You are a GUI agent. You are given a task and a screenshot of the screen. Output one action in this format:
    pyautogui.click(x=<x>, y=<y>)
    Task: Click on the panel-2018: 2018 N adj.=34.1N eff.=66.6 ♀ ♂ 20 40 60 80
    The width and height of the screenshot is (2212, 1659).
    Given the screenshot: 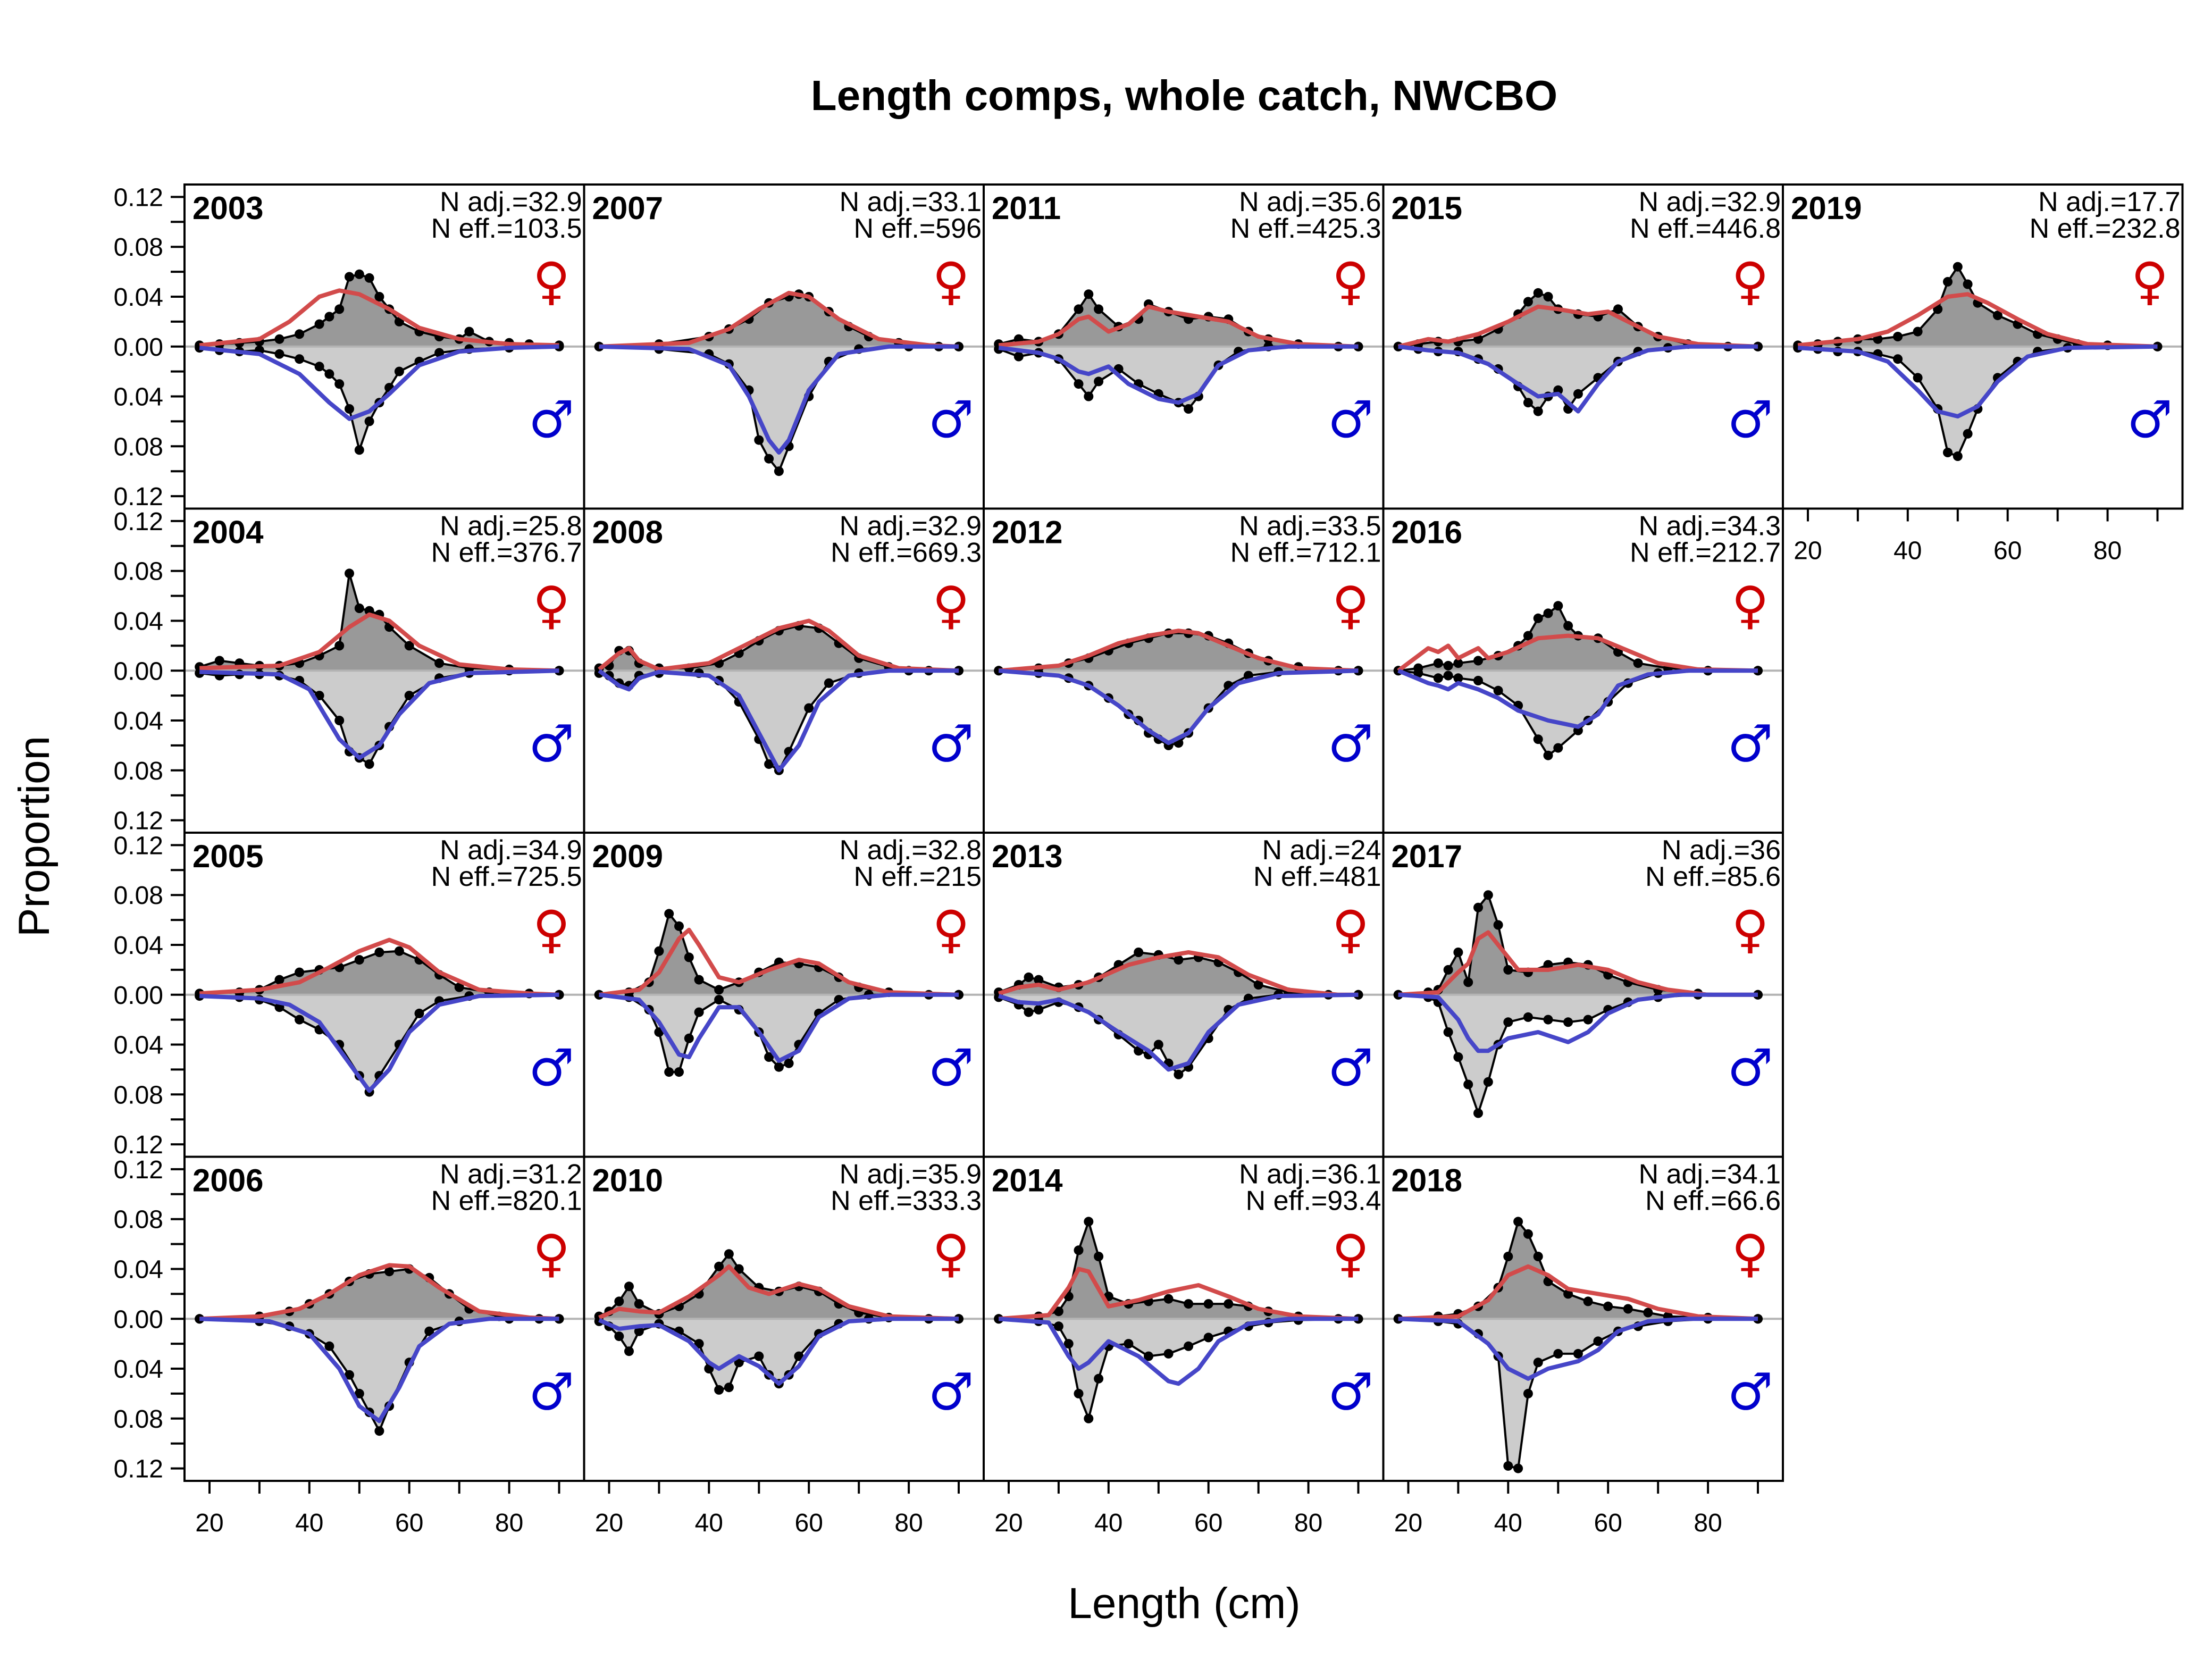 What is the action you would take?
    pyautogui.click(x=1583, y=1346)
    